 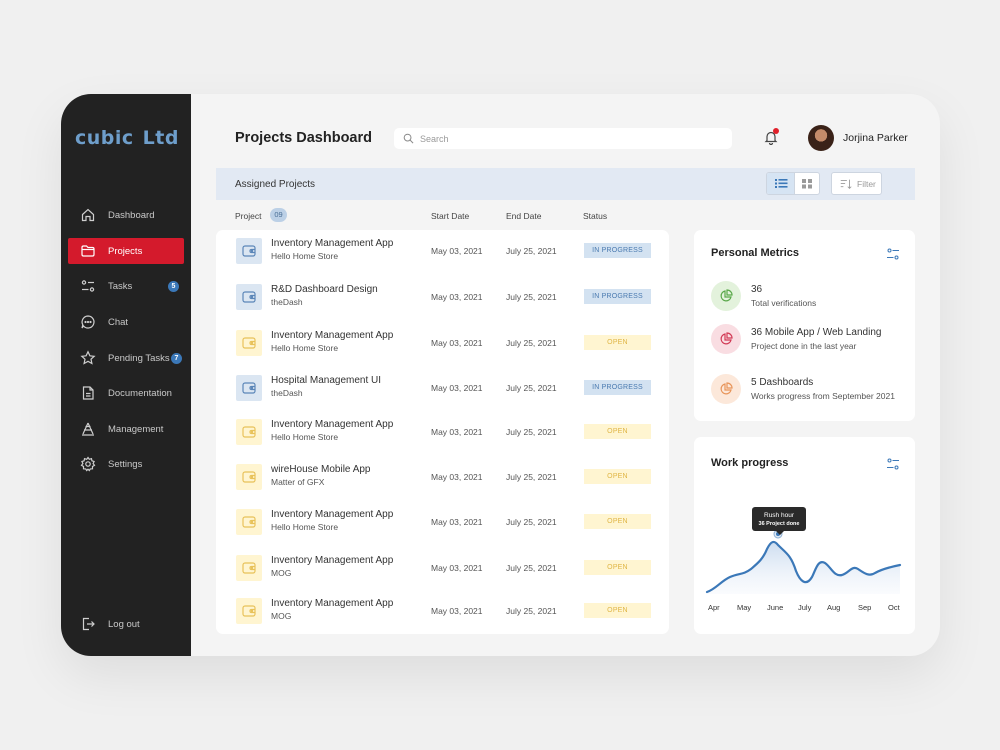 I want to click on grid-view-icon, so click(x=807, y=184).